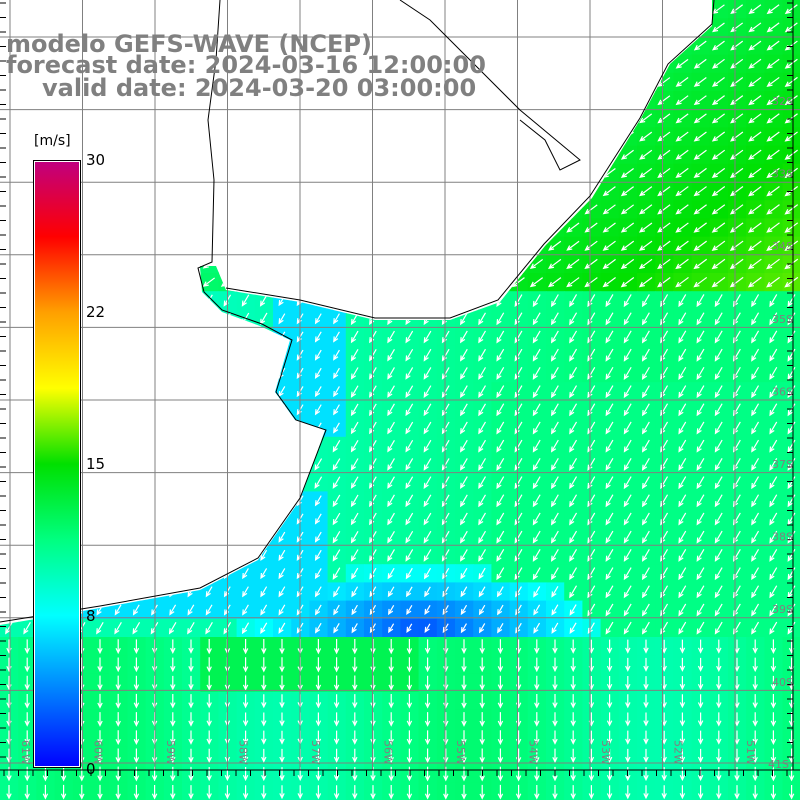  I want to click on latitude-label: 41S, so click(778, 764).